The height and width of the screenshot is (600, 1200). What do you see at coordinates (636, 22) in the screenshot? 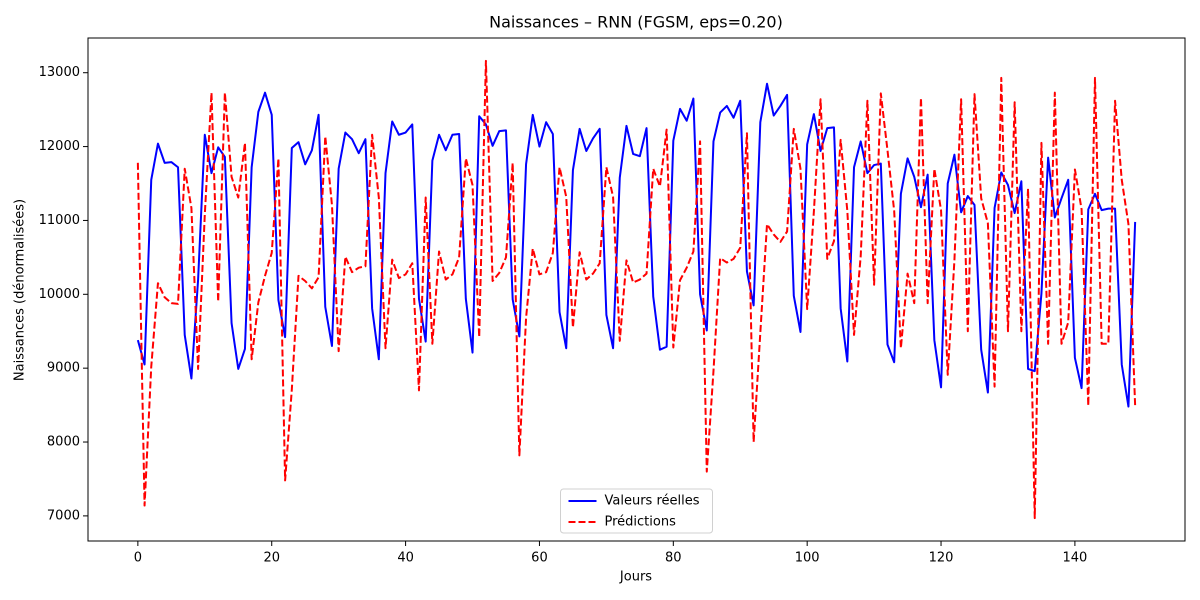
I see `chart-title: Naissances – RNN (FGSM, eps=0.20)` at bounding box center [636, 22].